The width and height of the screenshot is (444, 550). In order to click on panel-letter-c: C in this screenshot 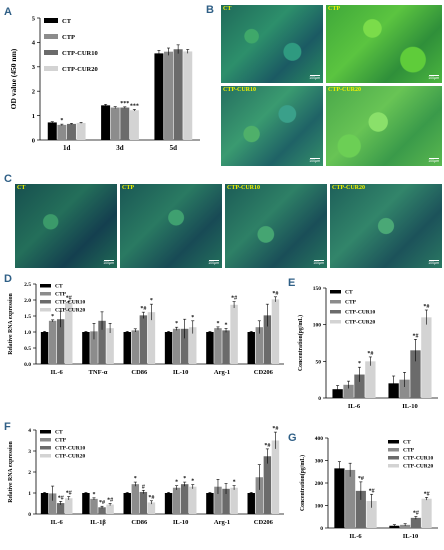, I will do `click(8, 179)`.